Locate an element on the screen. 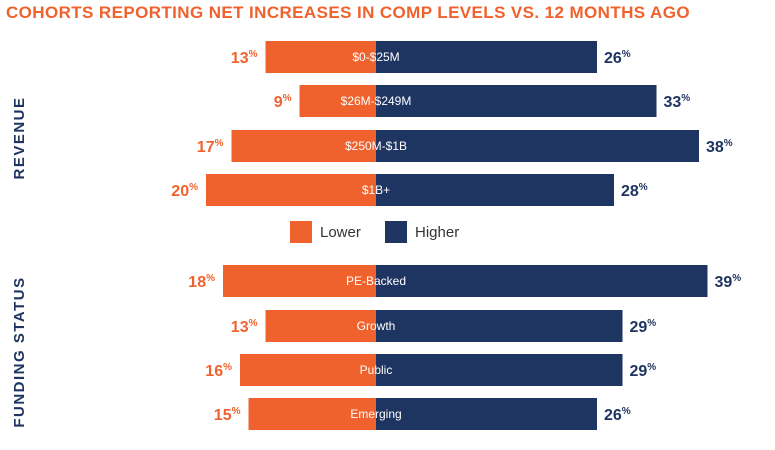  bar-lower-emerging is located at coordinates (312, 414).